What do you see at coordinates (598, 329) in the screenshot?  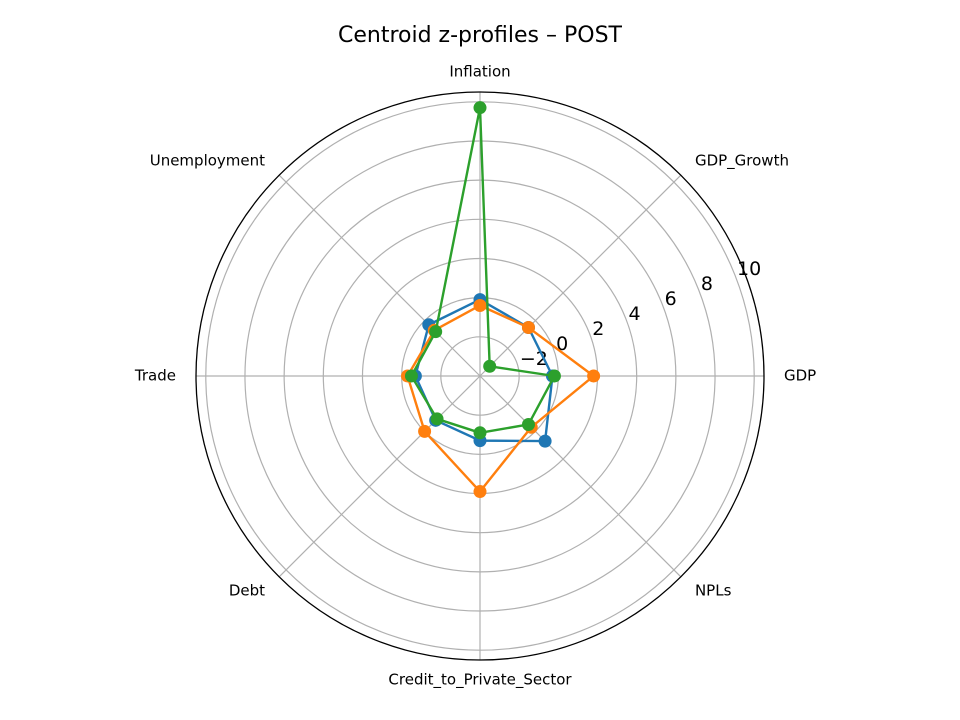 I see `r-tick-label: 2` at bounding box center [598, 329].